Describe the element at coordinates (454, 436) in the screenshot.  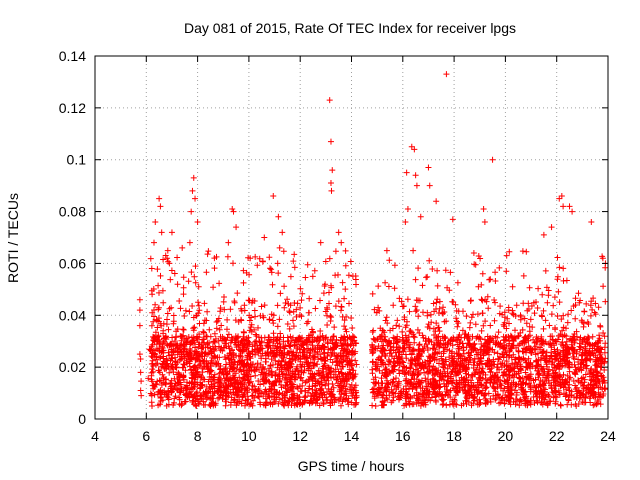
I see `x-tick-label: 18` at that location.